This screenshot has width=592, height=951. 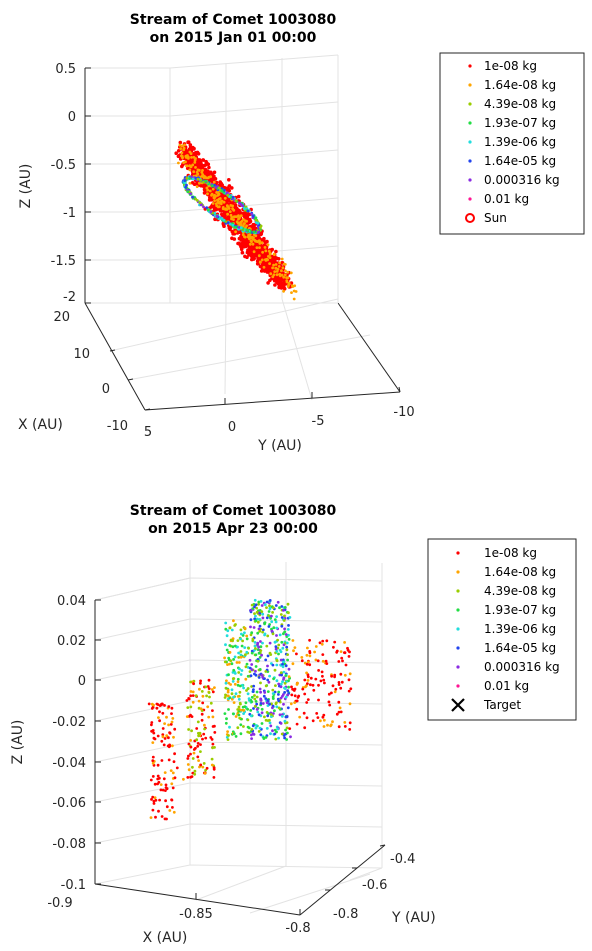 What do you see at coordinates (520, 629) in the screenshot?
I see `chart-2-legend-label: 1.39e-06 kg` at bounding box center [520, 629].